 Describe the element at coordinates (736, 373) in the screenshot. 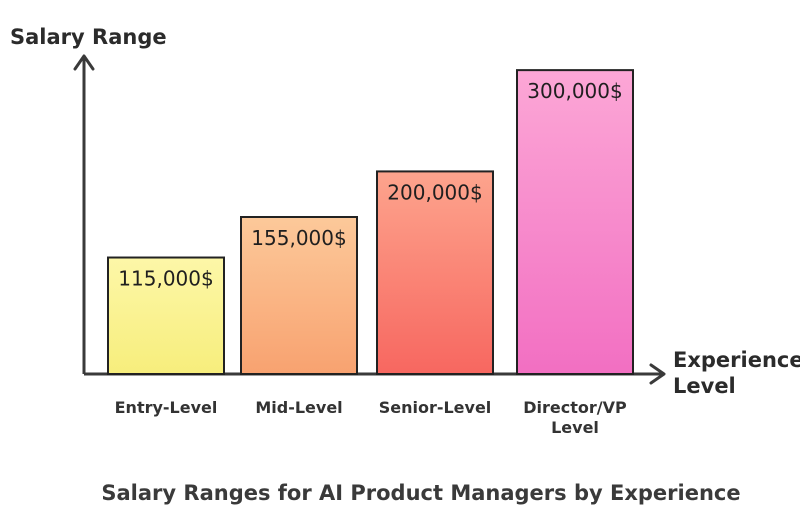

I see `x-axis-title: Experience Level` at that location.